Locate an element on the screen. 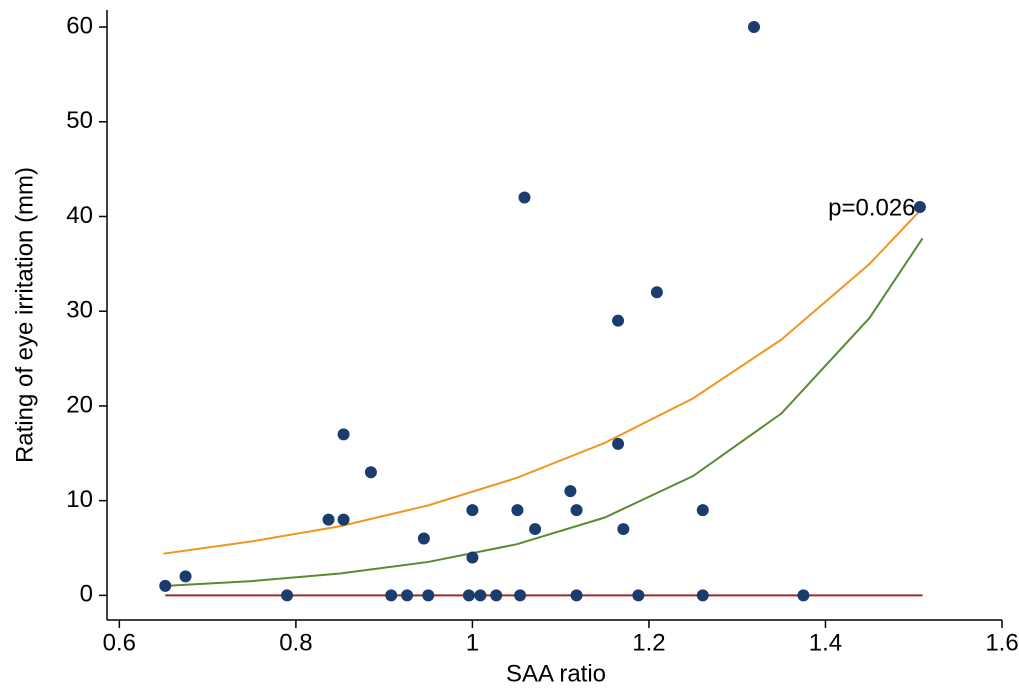 The width and height of the screenshot is (1019, 689). y-tick-label: 10 is located at coordinates (79, 499).